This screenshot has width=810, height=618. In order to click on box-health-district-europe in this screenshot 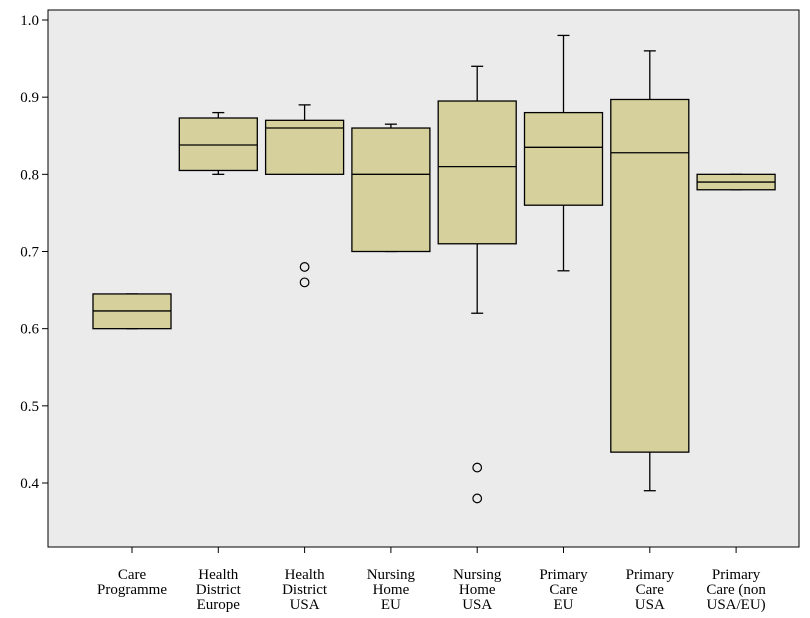, I will do `click(218, 143)`.